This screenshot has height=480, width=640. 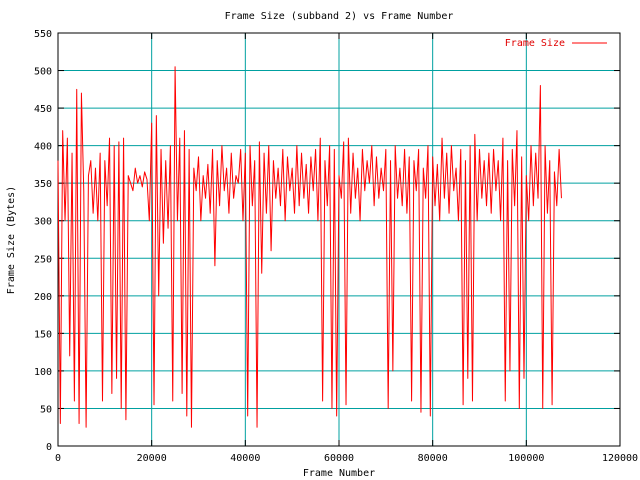 I want to click on y-tick-label: 300, so click(x=43, y=222).